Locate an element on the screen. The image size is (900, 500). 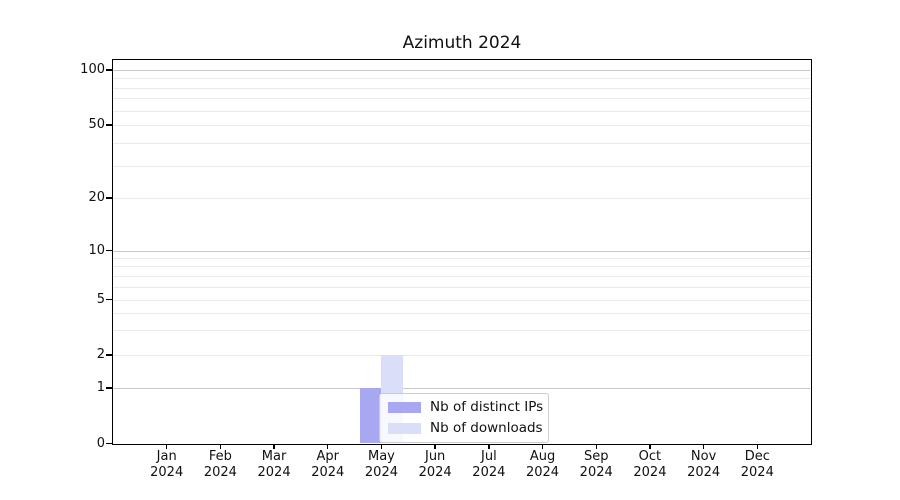
y-tick-label: 0 is located at coordinates (100, 443).